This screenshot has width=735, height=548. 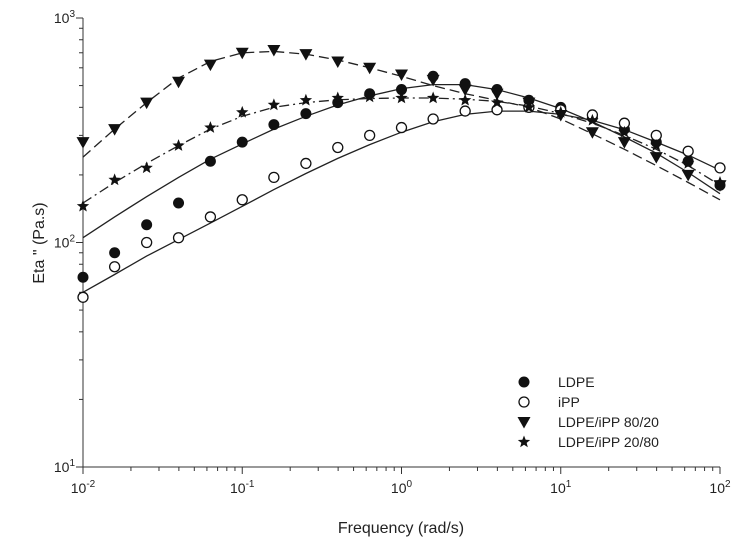 I want to click on legend: LDPE iPP LDPE/iPP 80/20 LDPE/iPP 20/80, so click(x=588, y=412).